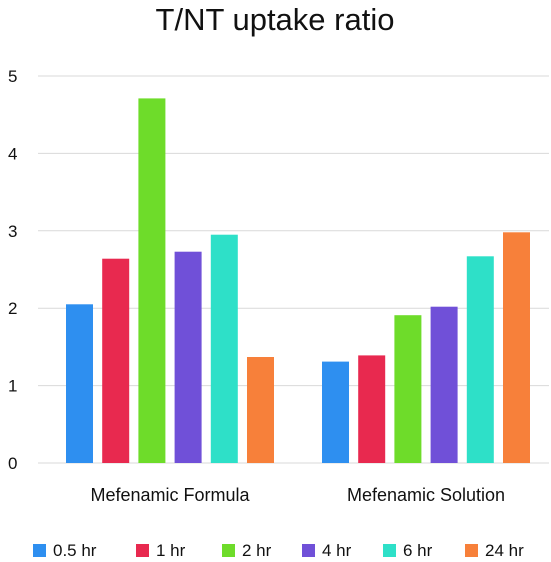  I want to click on y-tick-label: 2, so click(12, 308).